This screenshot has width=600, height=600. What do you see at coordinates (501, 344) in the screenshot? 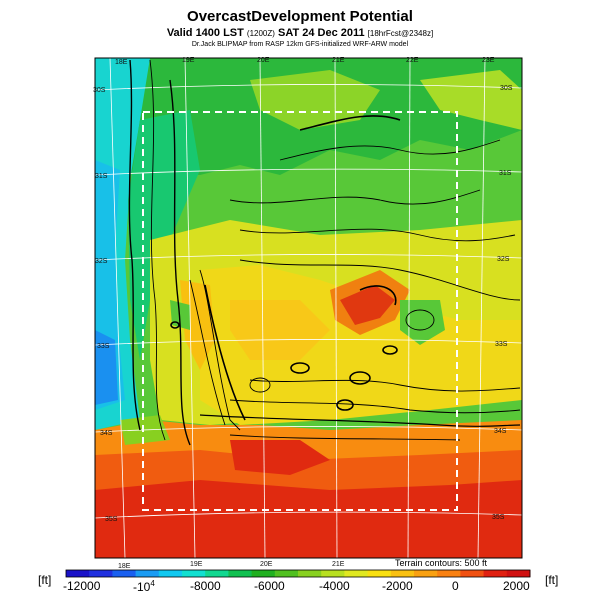
I see `lat-label-right: 33S` at bounding box center [501, 344].